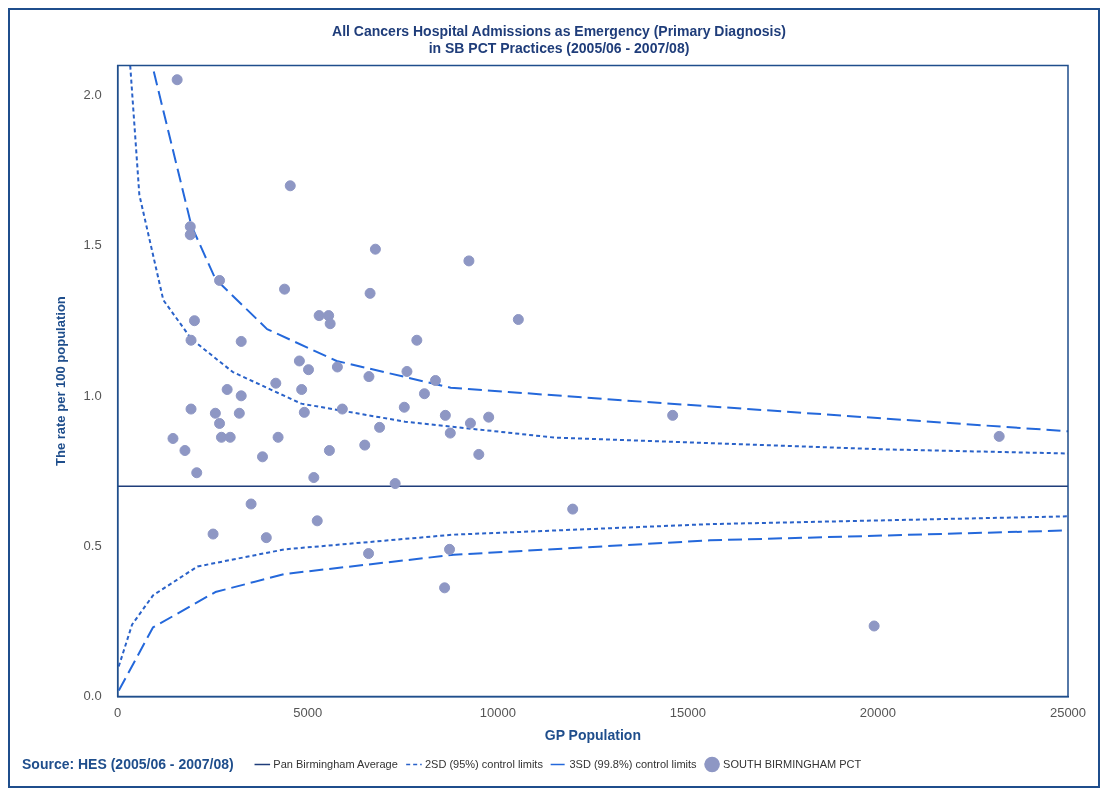  I want to click on y-tick-label: 0.0, so click(92, 696).